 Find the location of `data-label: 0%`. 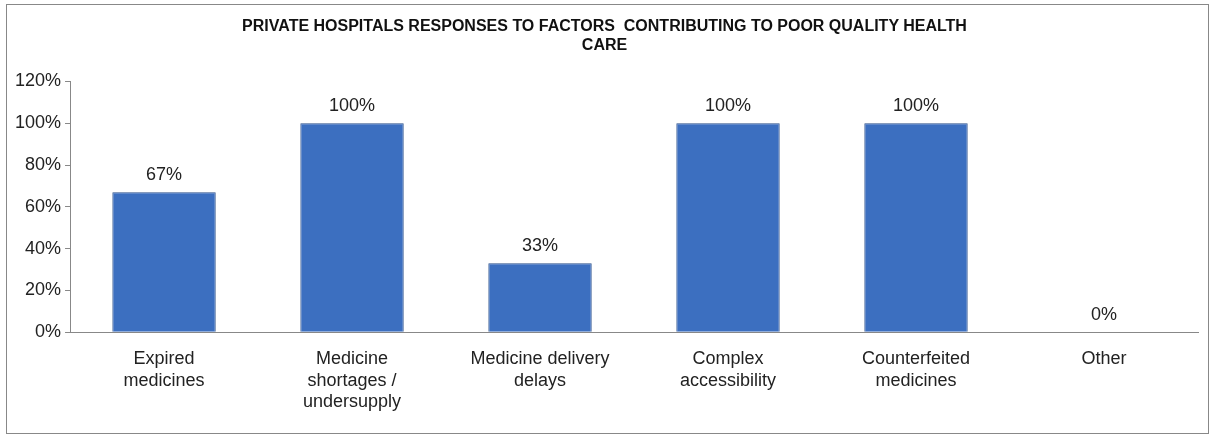

data-label: 0% is located at coordinates (1104, 314).